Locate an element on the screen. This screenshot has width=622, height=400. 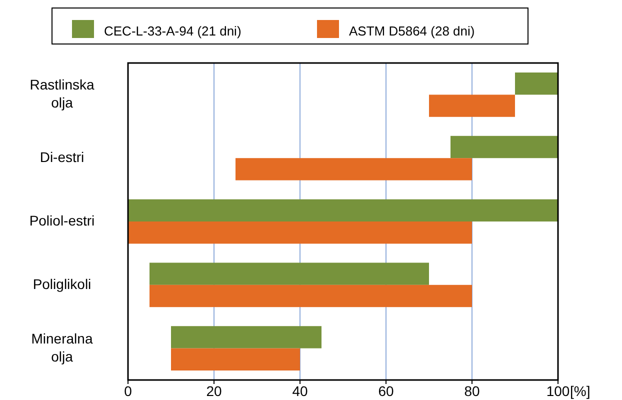
x-axis-title: [%] is located at coordinates (580, 391).